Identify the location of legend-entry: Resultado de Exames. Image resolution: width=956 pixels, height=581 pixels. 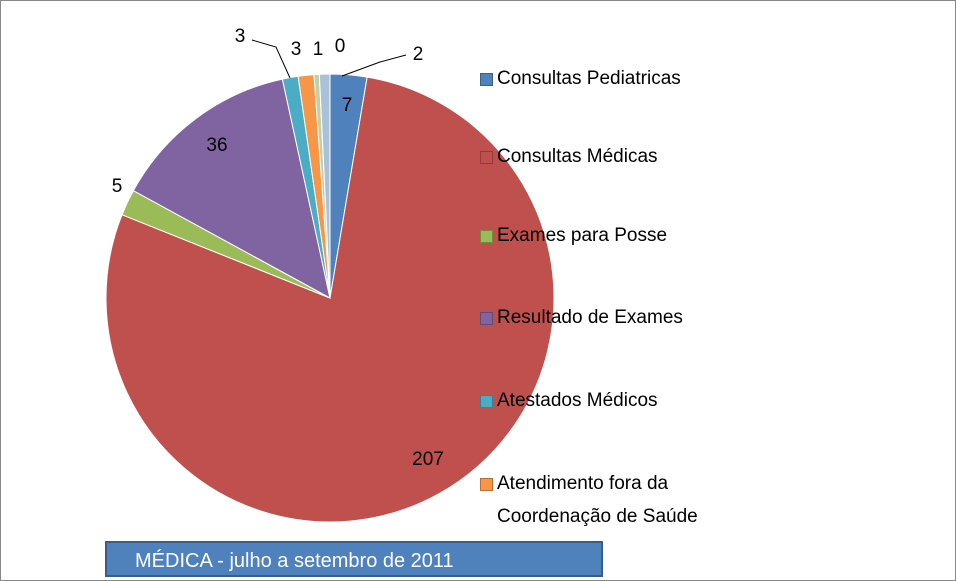
(610, 317).